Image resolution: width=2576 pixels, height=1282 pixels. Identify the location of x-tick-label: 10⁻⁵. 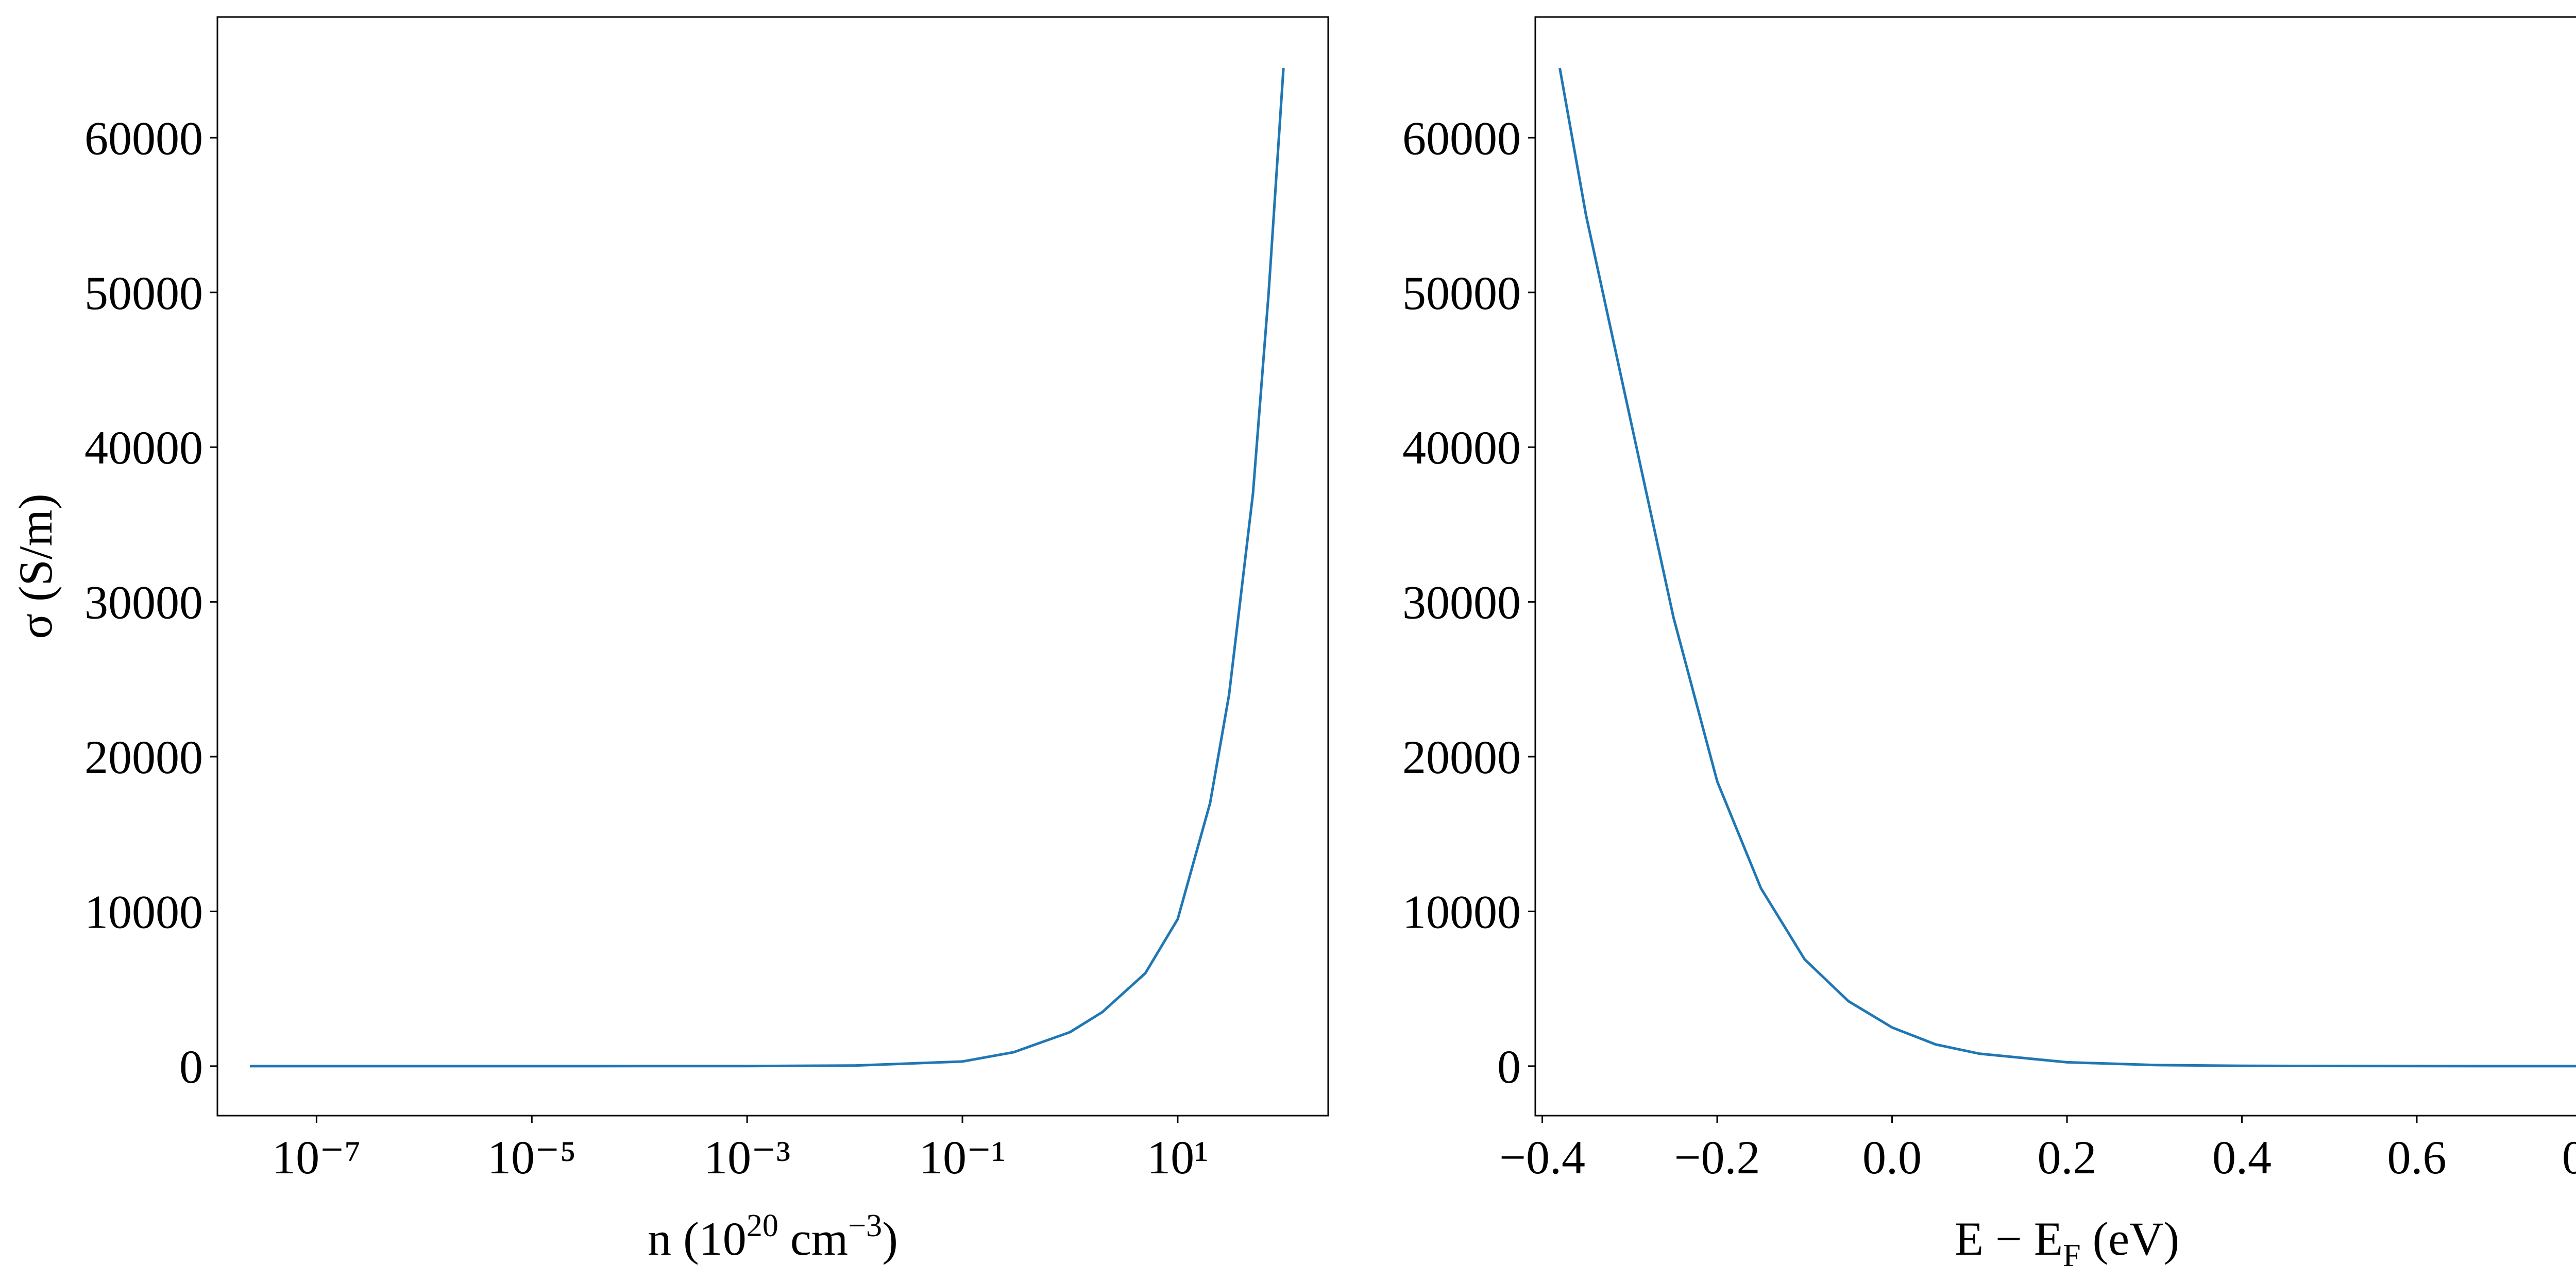
(532, 1157).